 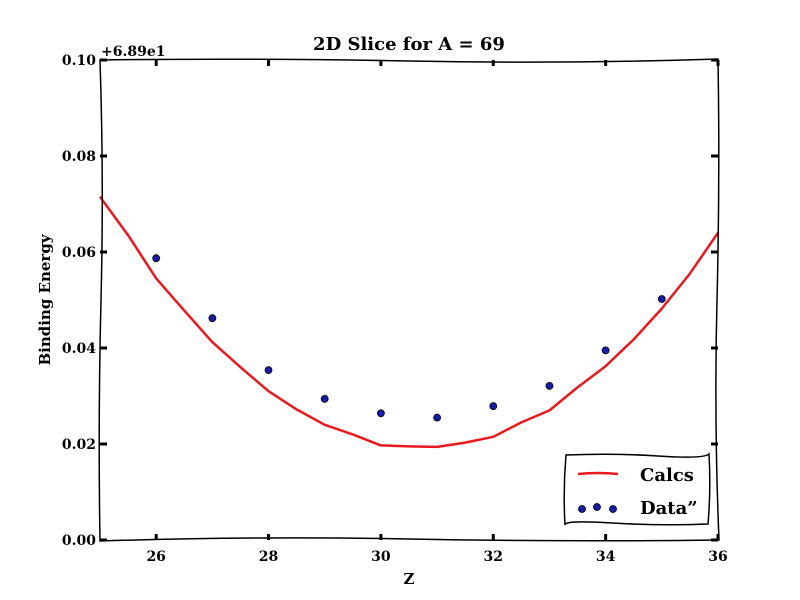 I want to click on x-tick-label: 30, so click(x=381, y=557).